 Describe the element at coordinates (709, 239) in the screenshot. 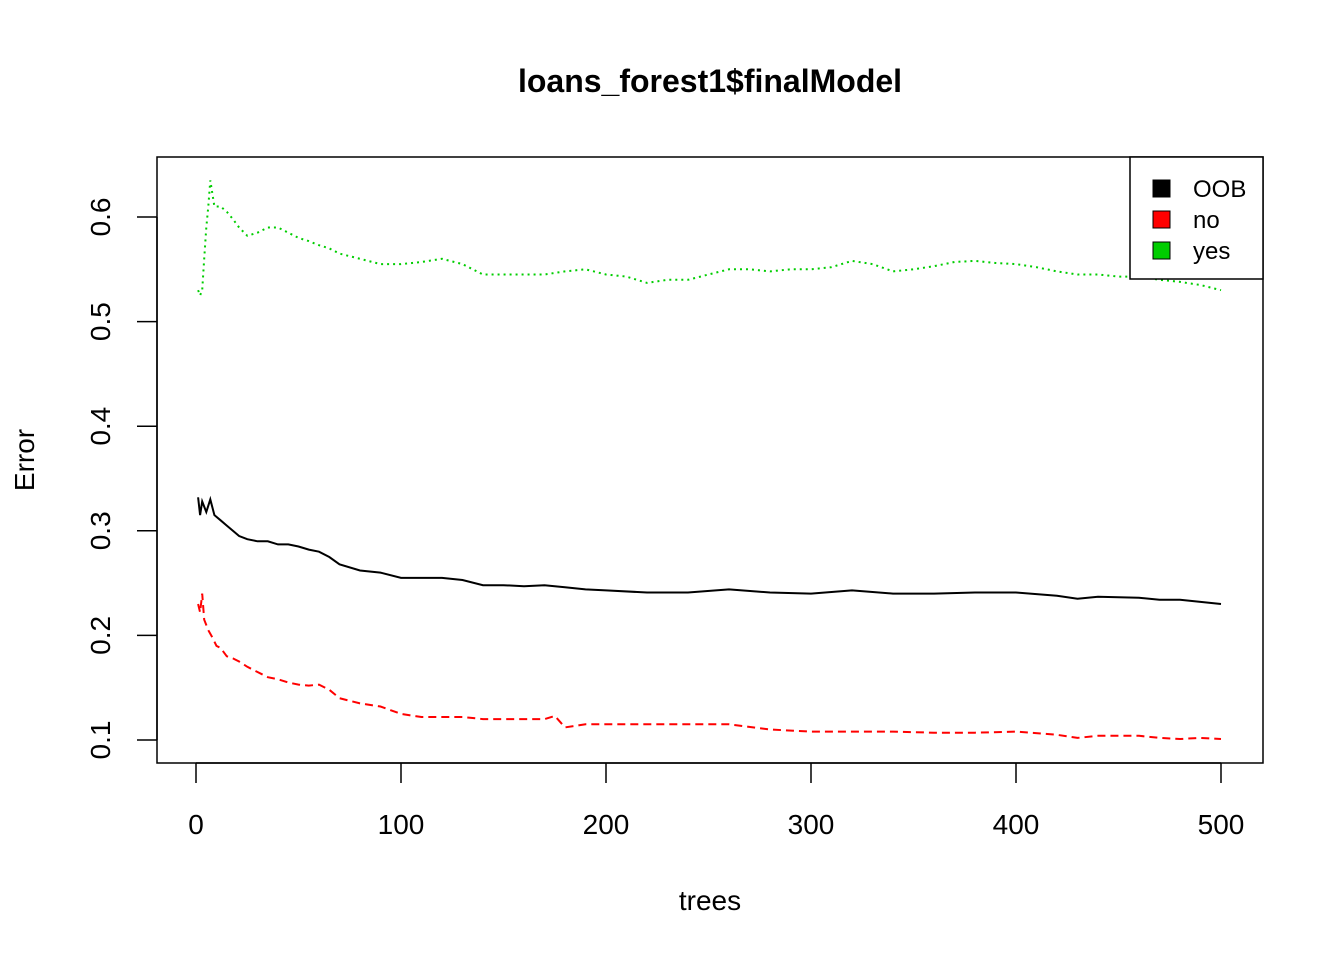

I see `series-line-yes` at that location.